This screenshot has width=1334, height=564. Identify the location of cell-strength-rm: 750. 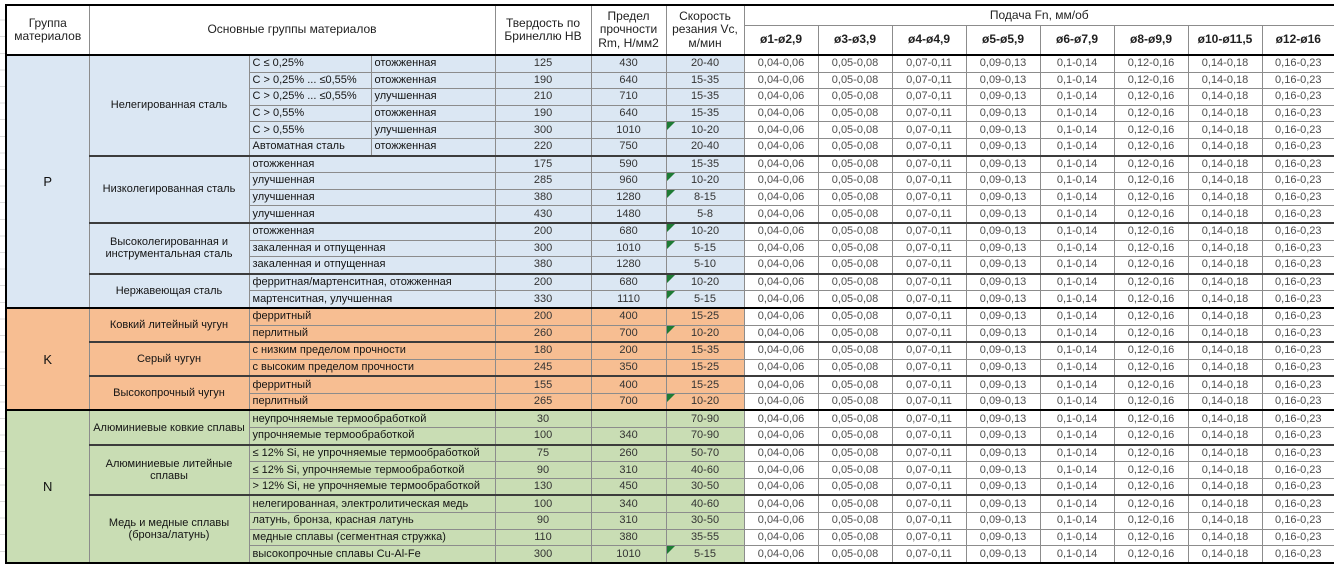
(628, 147).